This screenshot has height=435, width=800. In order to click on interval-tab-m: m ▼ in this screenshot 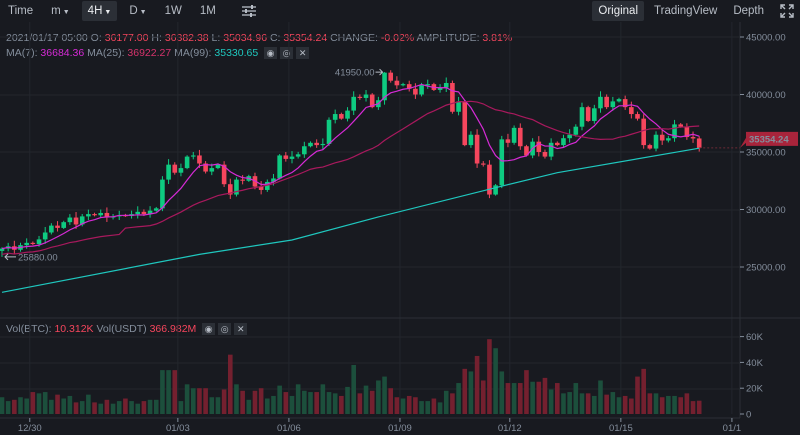, I will do `click(60, 11)`.